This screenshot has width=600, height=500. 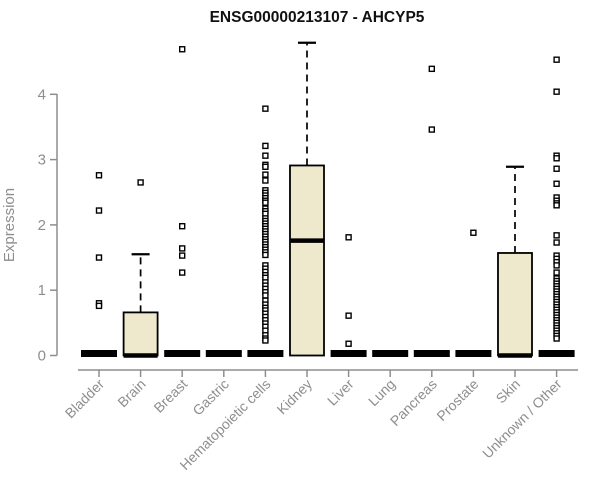 I want to click on x-tick-label: Breast, so click(x=170, y=396).